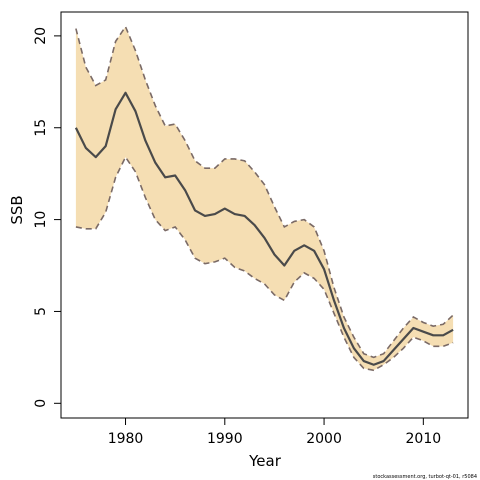 The height and width of the screenshot is (480, 480). Describe the element at coordinates (41, 36) in the screenshot. I see `y-tick-label: 20` at that location.